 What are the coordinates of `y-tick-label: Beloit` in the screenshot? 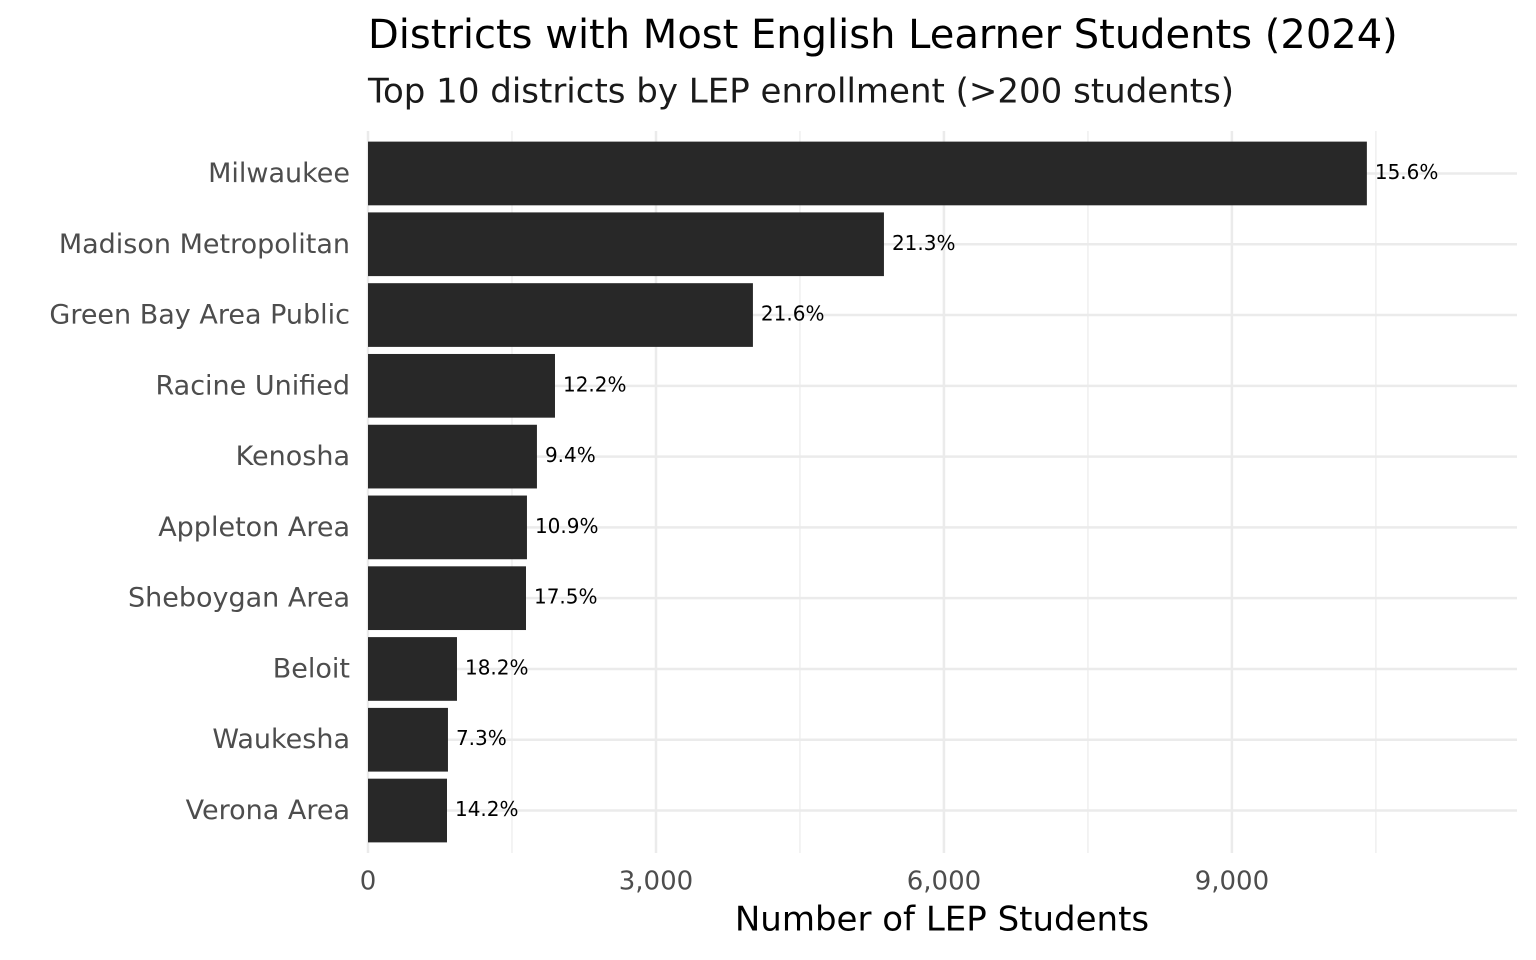 It's located at (311, 668).